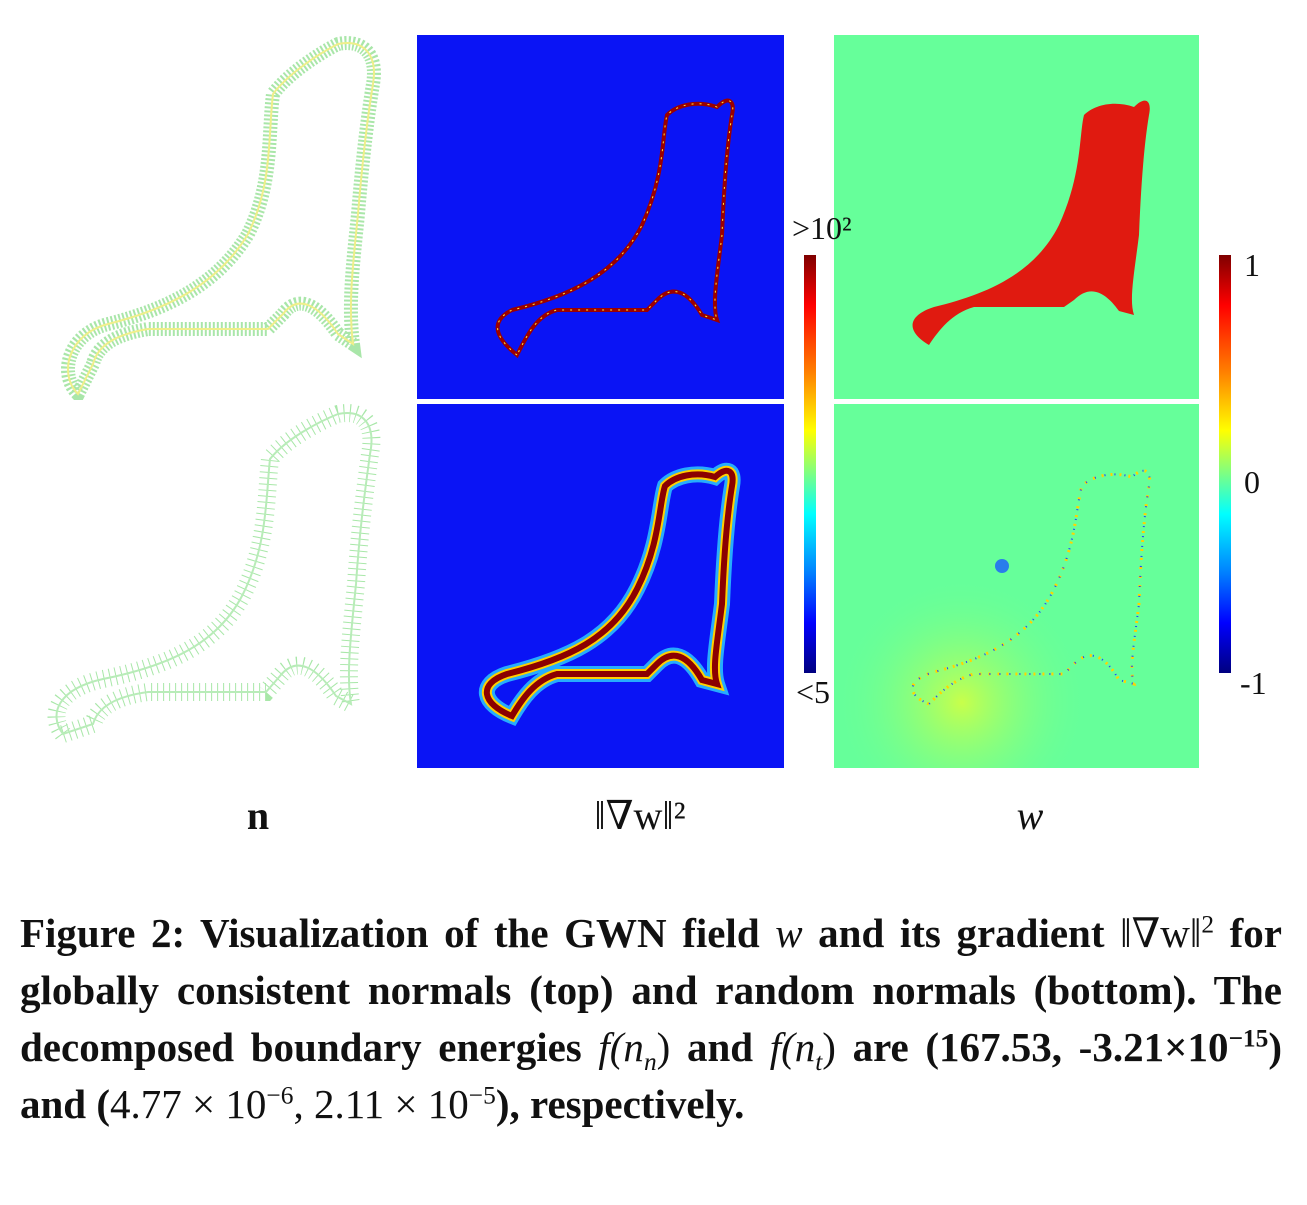  Describe the element at coordinates (600, 586) in the screenshot. I see `gradient-random-panel` at that location.